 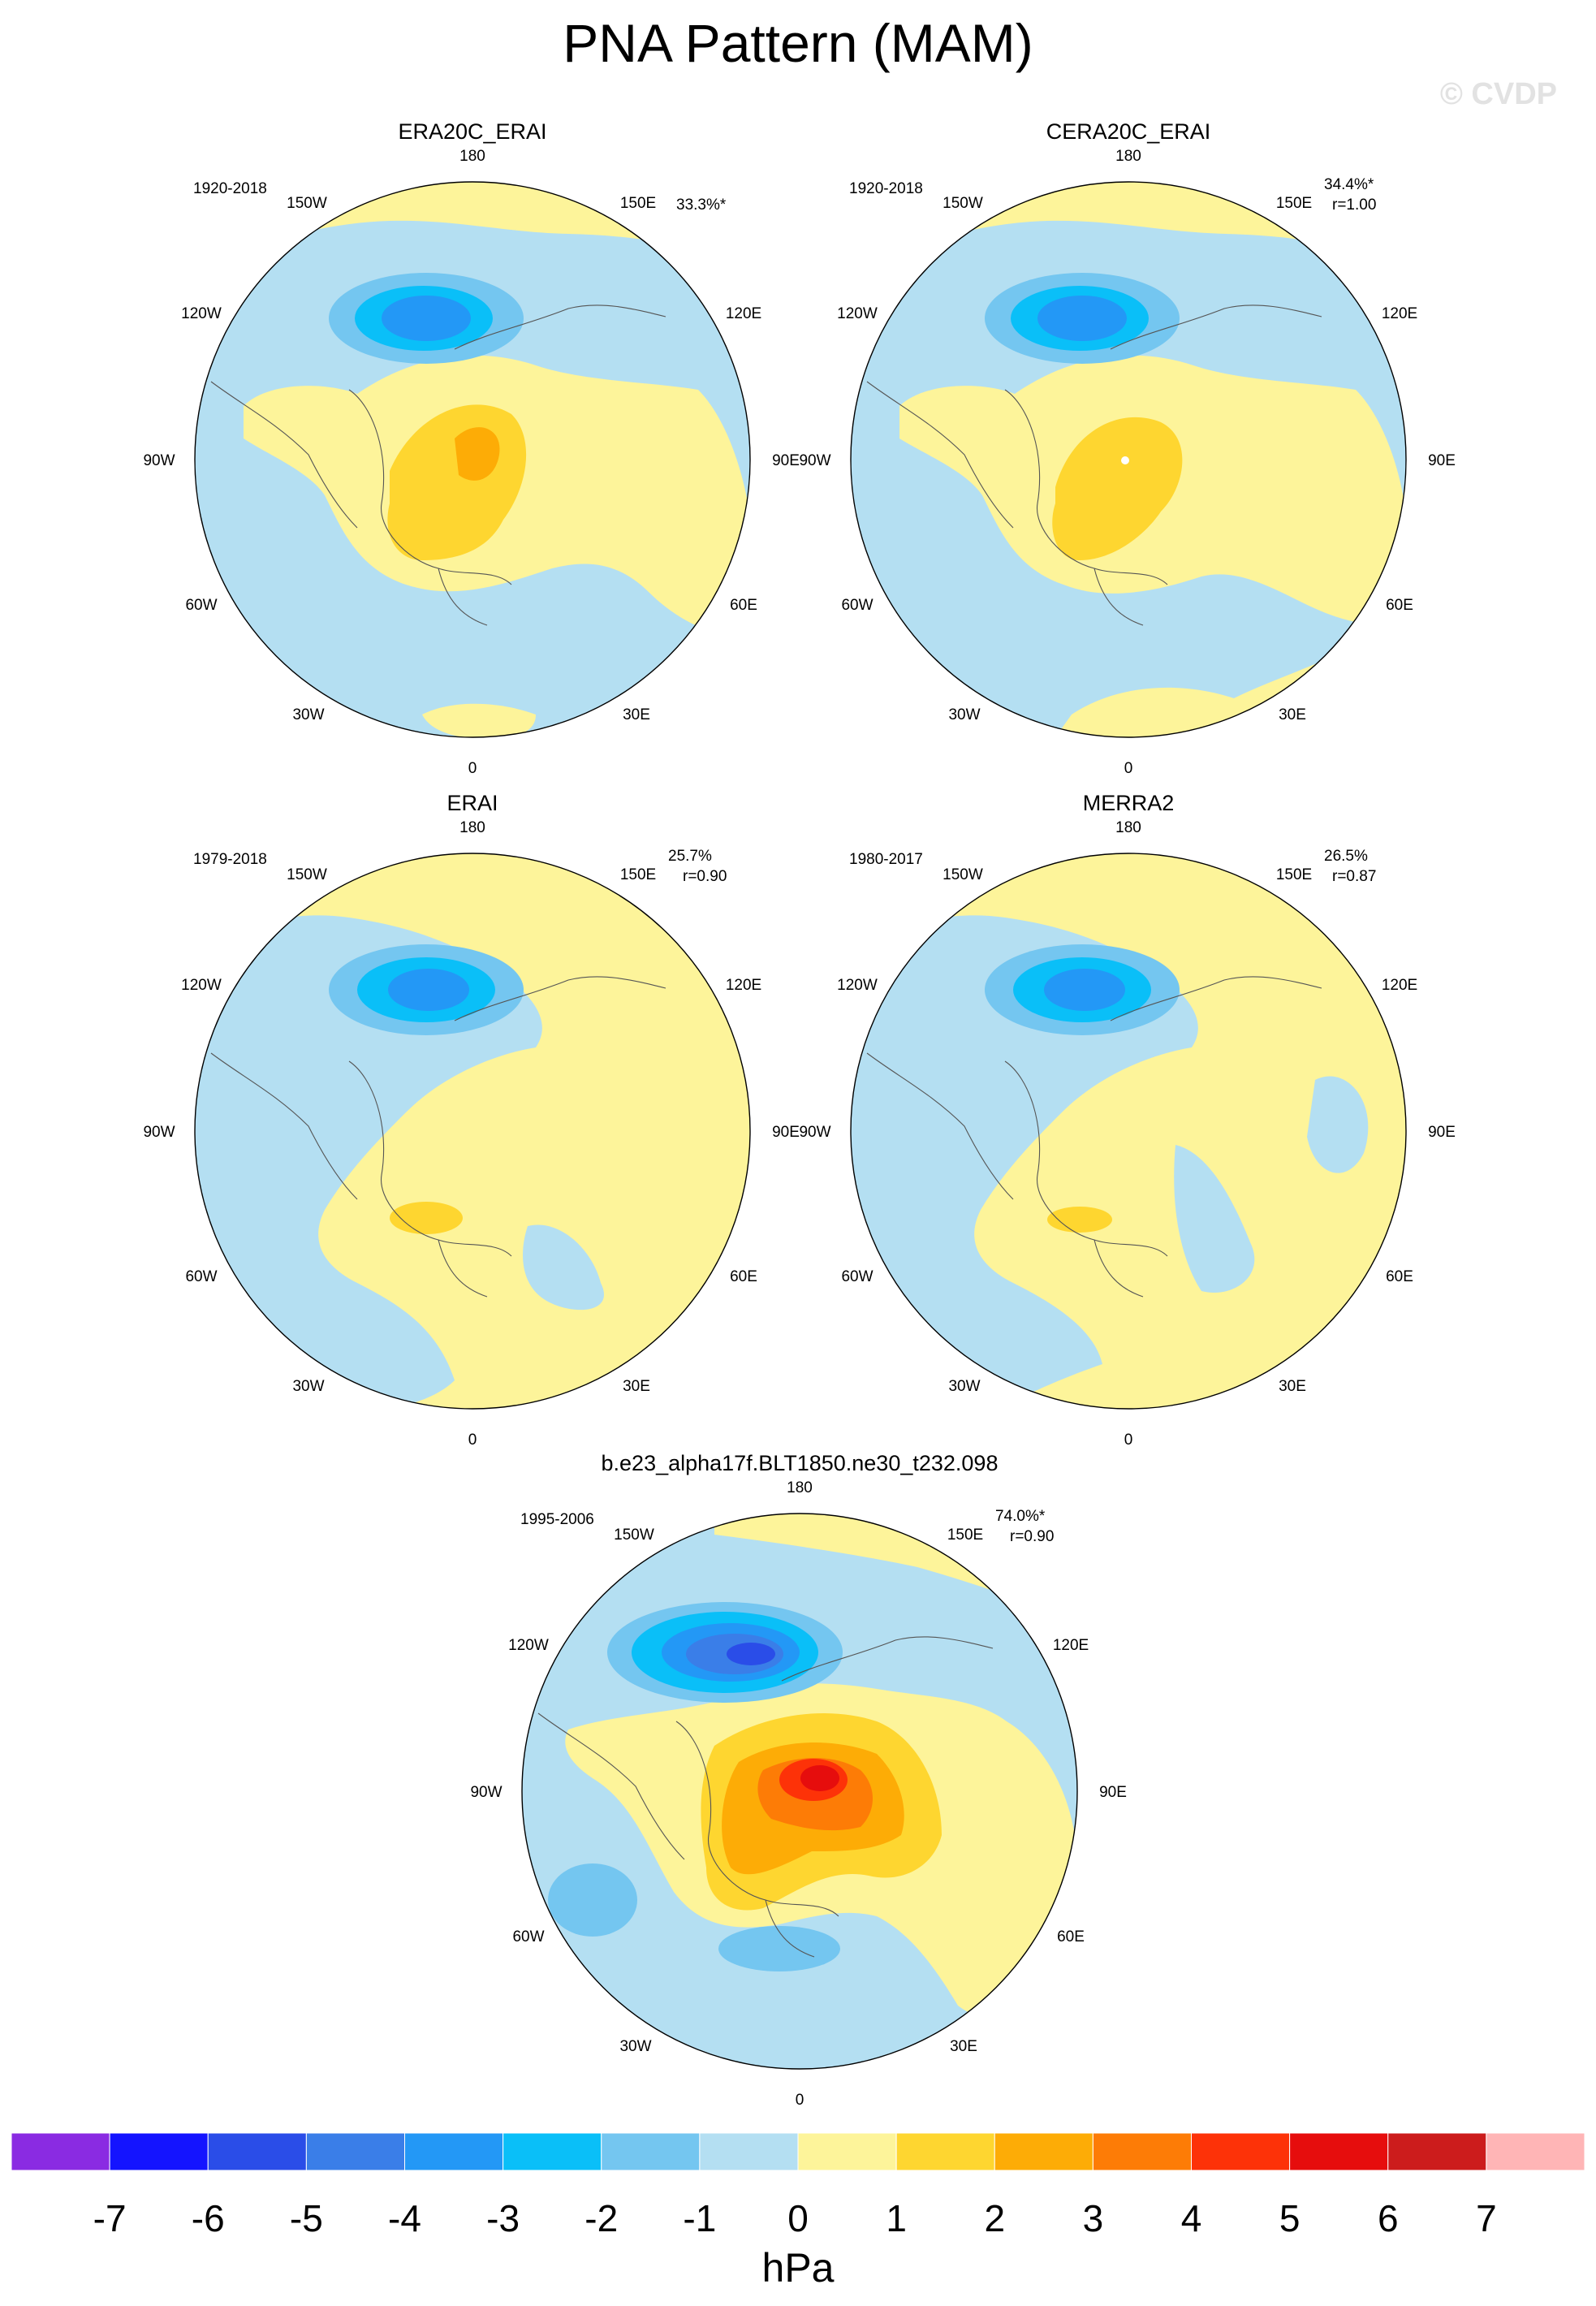 I want to click on colorbar-tick-label: 5, so click(x=1290, y=2218).